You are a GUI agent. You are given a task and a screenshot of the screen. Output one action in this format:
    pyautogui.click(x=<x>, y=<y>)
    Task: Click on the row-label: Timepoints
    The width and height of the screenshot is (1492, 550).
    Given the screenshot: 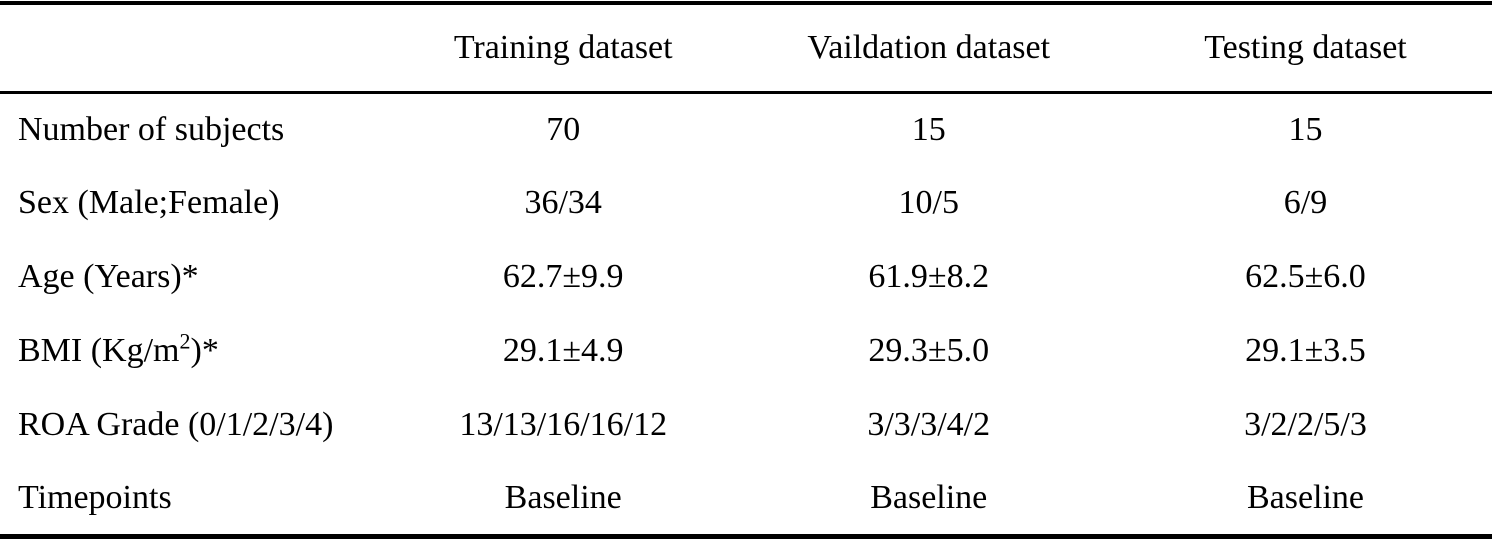 What is the action you would take?
    pyautogui.click(x=95, y=498)
    